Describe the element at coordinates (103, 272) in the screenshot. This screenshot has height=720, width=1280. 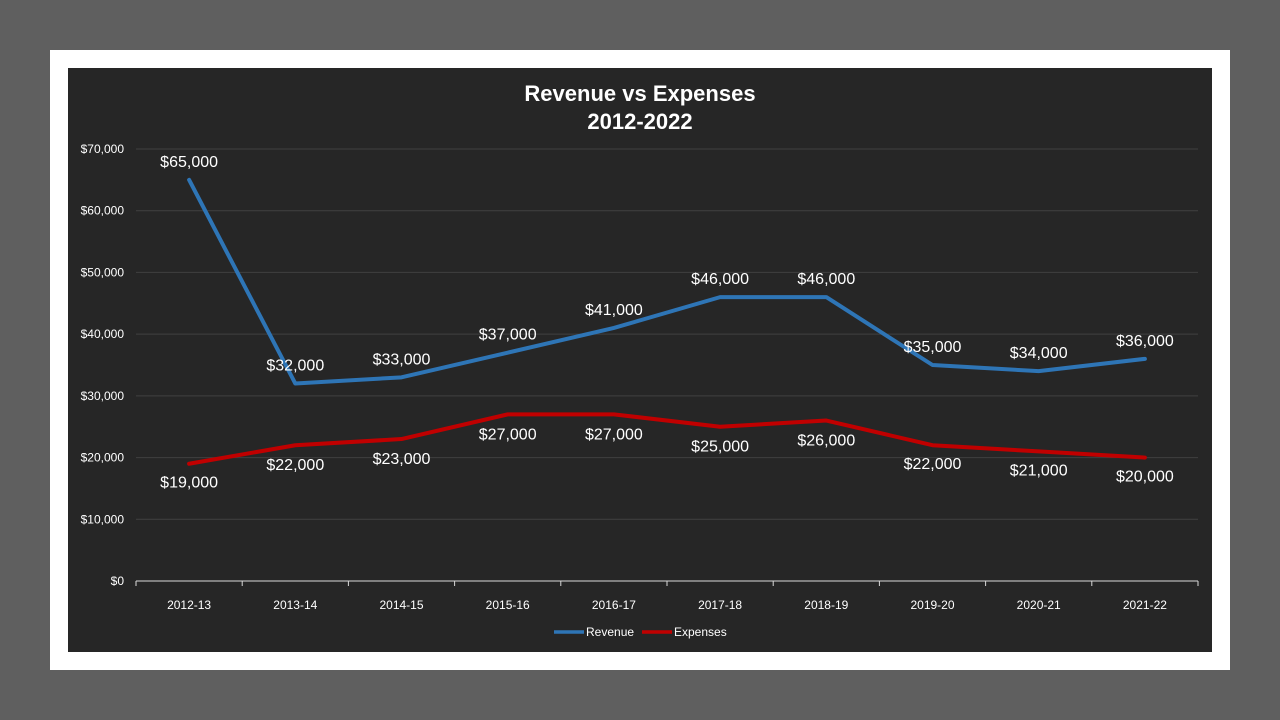
I see `y-tick-label: $50,000` at that location.